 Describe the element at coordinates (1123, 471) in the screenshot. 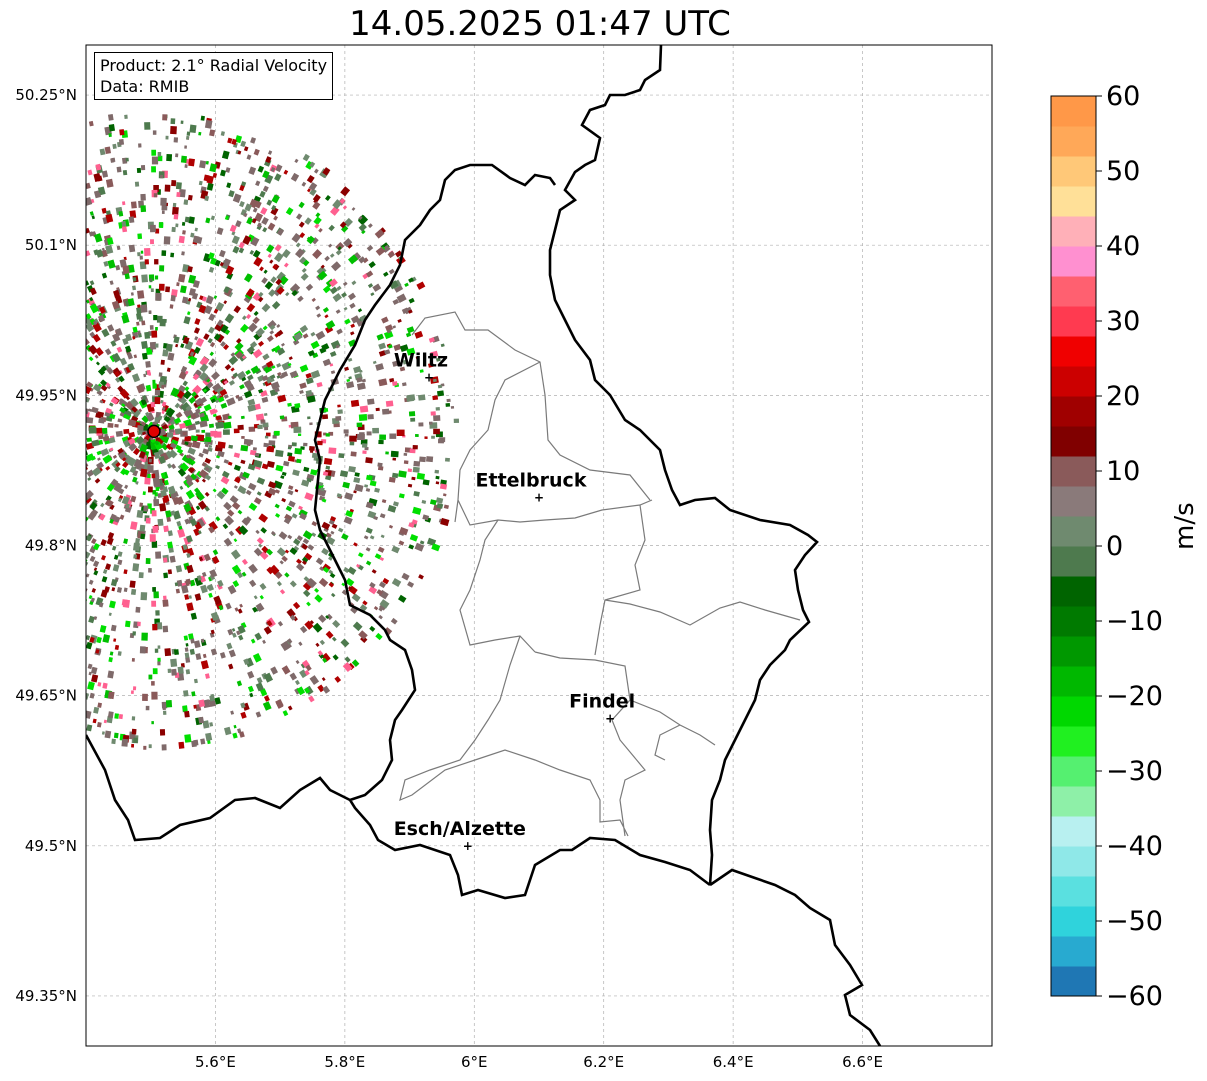

I see `colorbar-tick-label: 10` at that location.